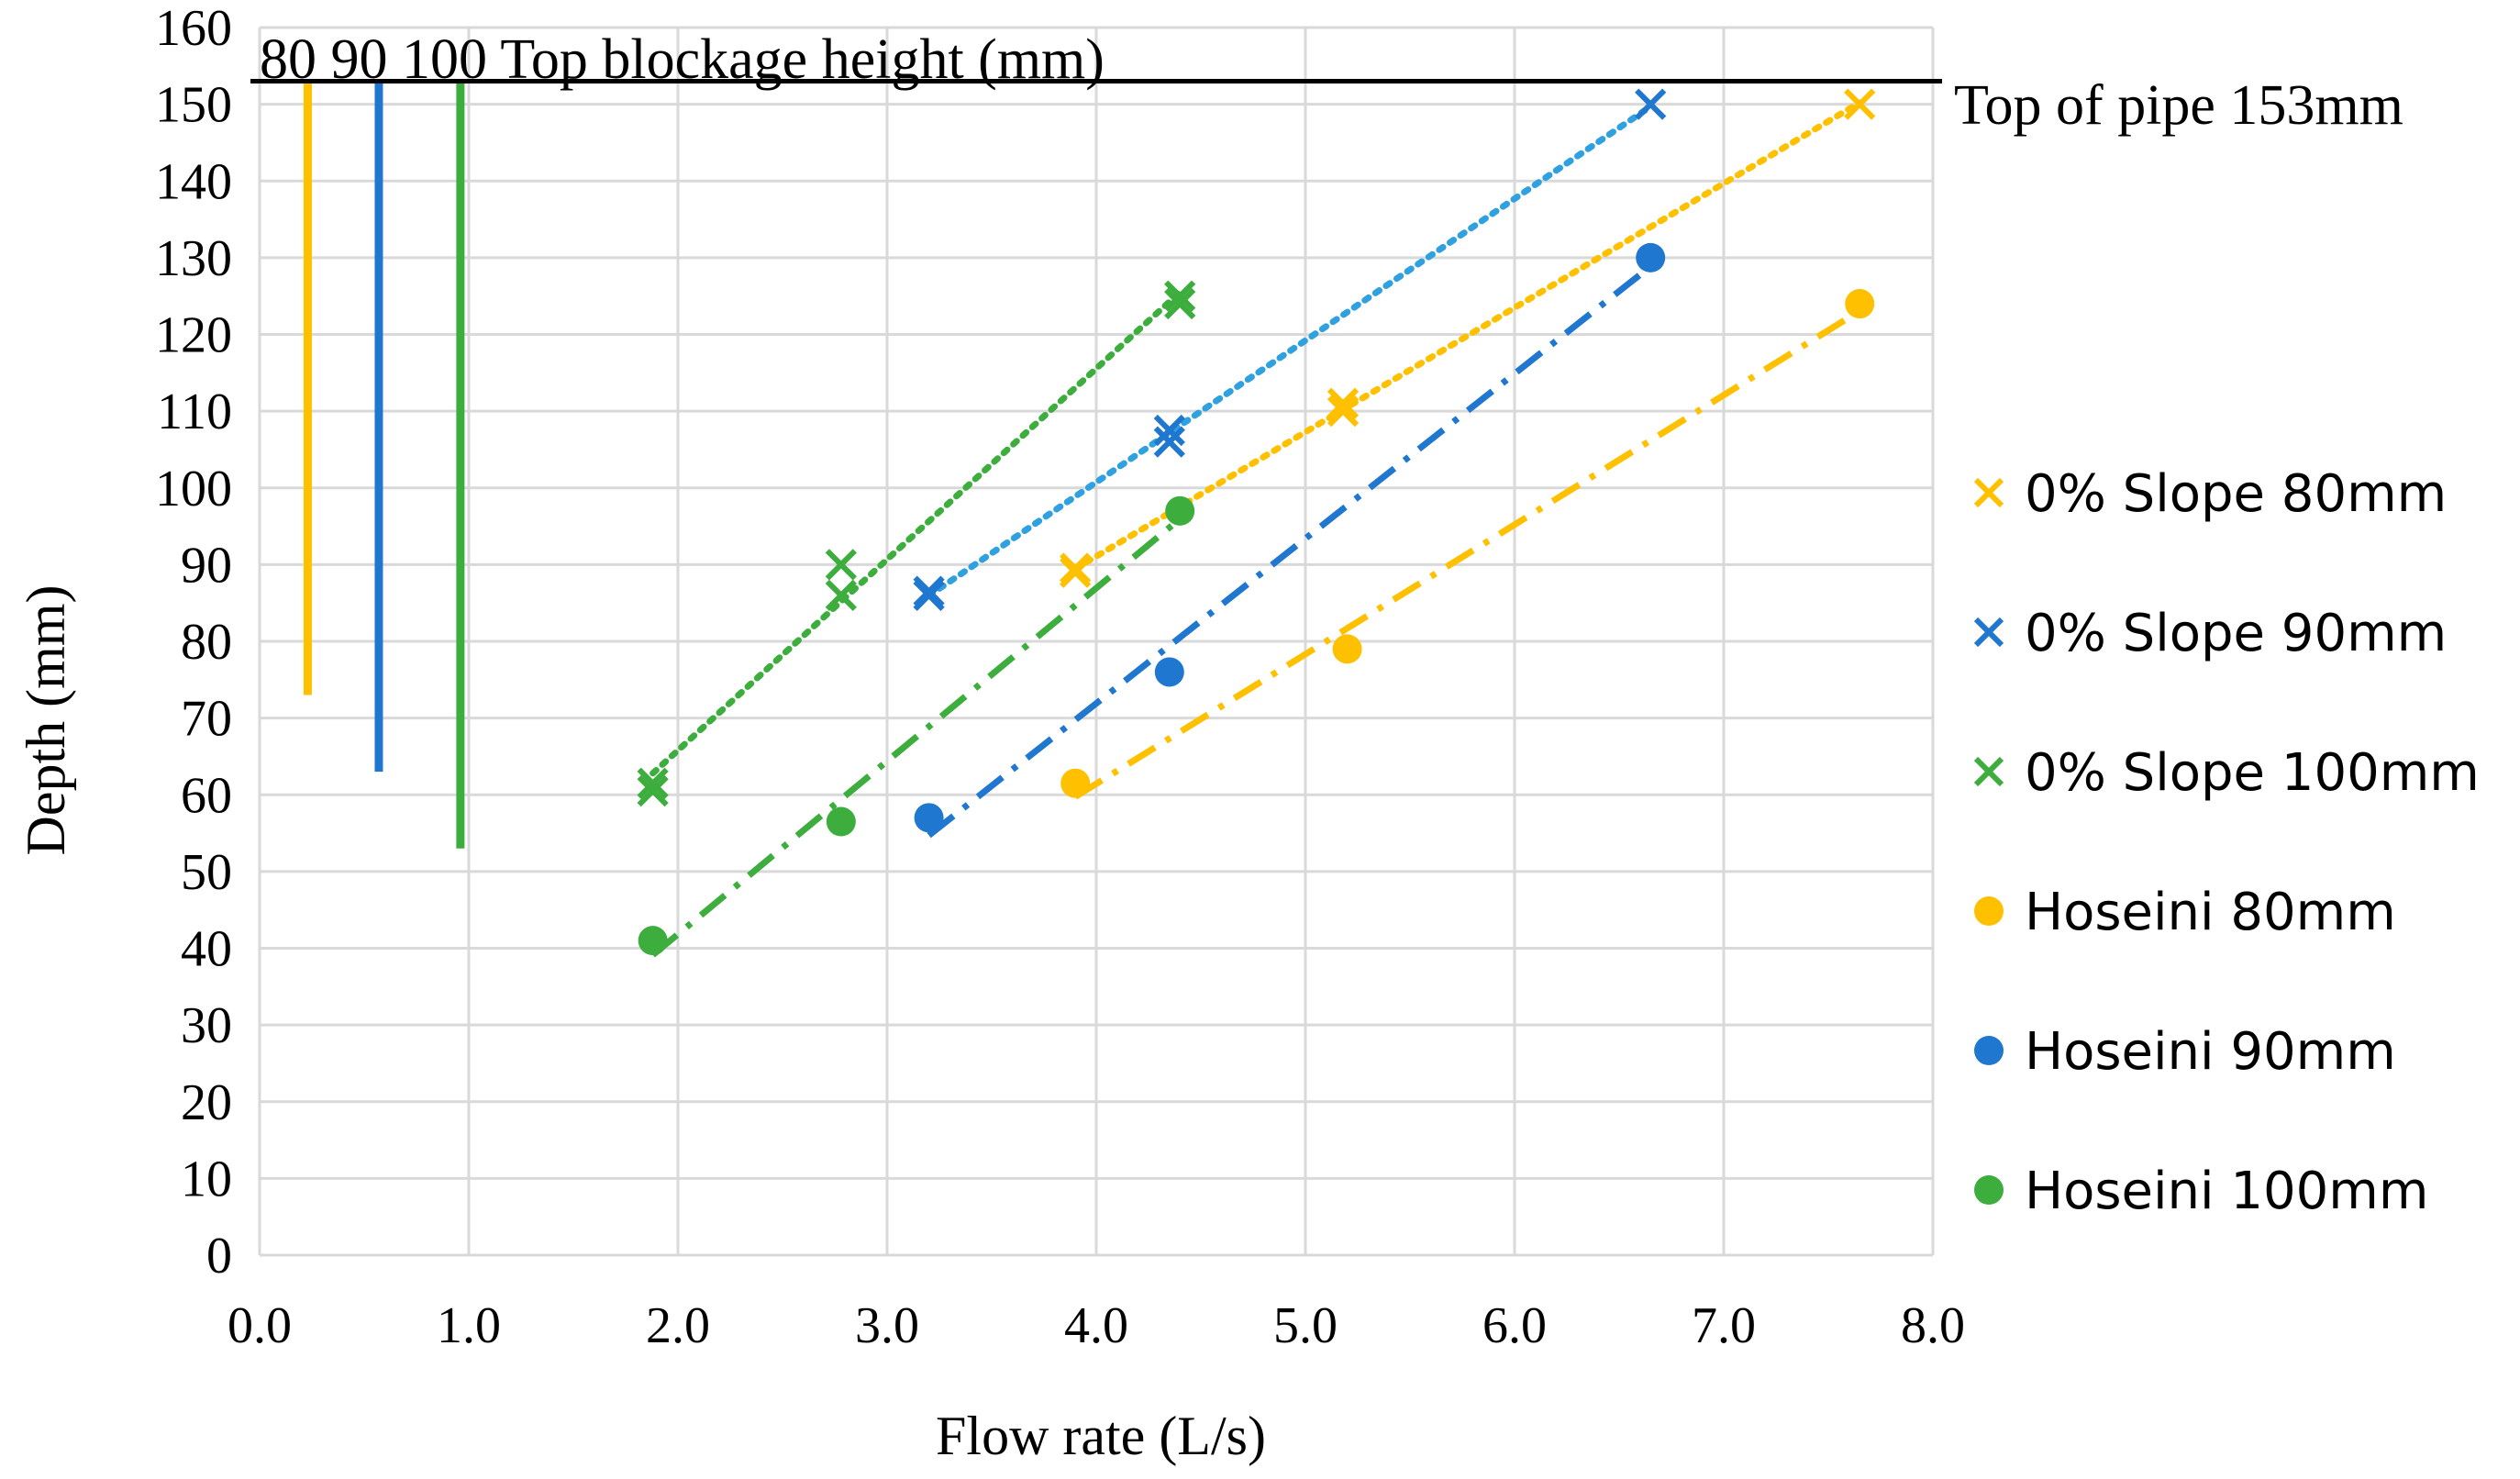  Describe the element at coordinates (206, 719) in the screenshot. I see `y-tick-label: 70` at that location.